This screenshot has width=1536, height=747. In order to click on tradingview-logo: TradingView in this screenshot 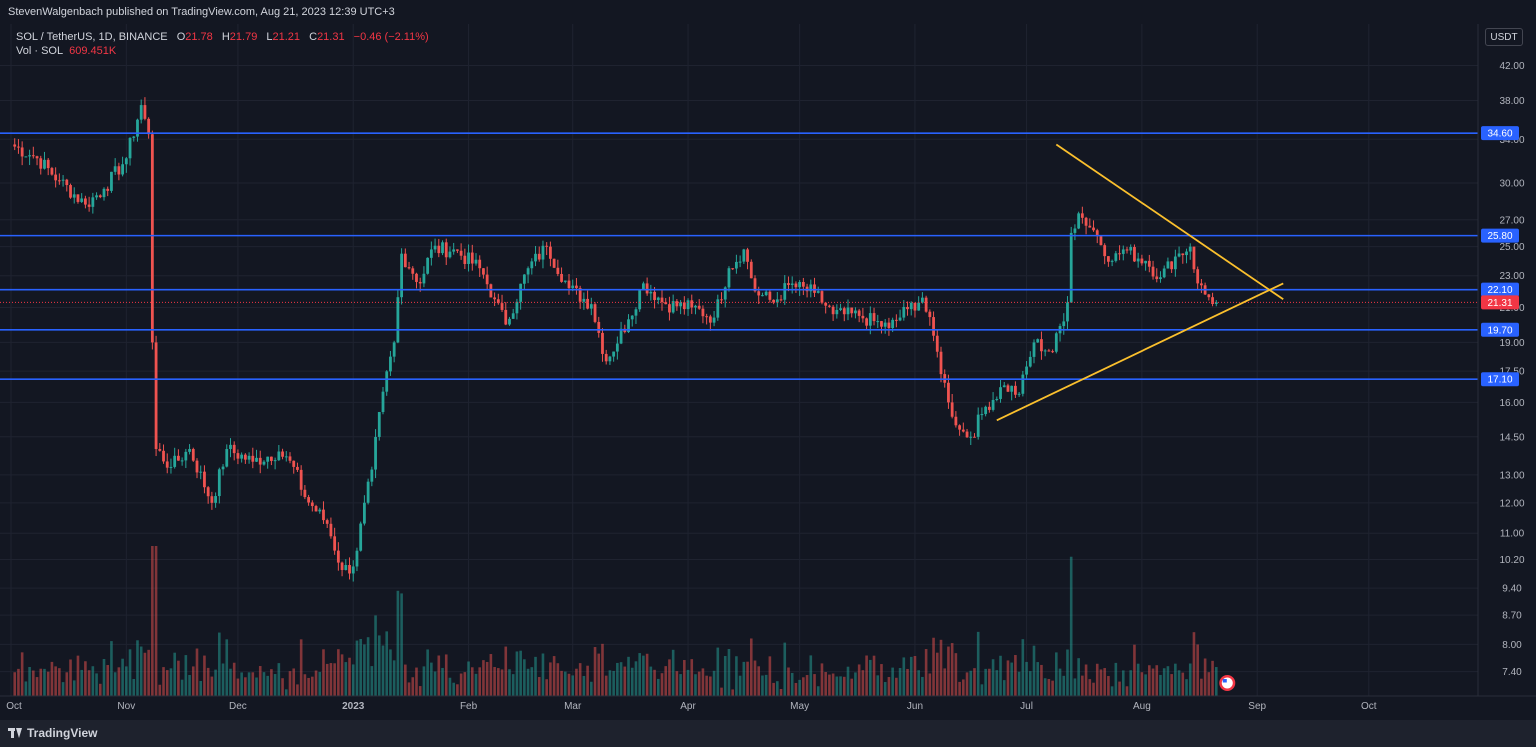, I will do `click(52, 733)`.